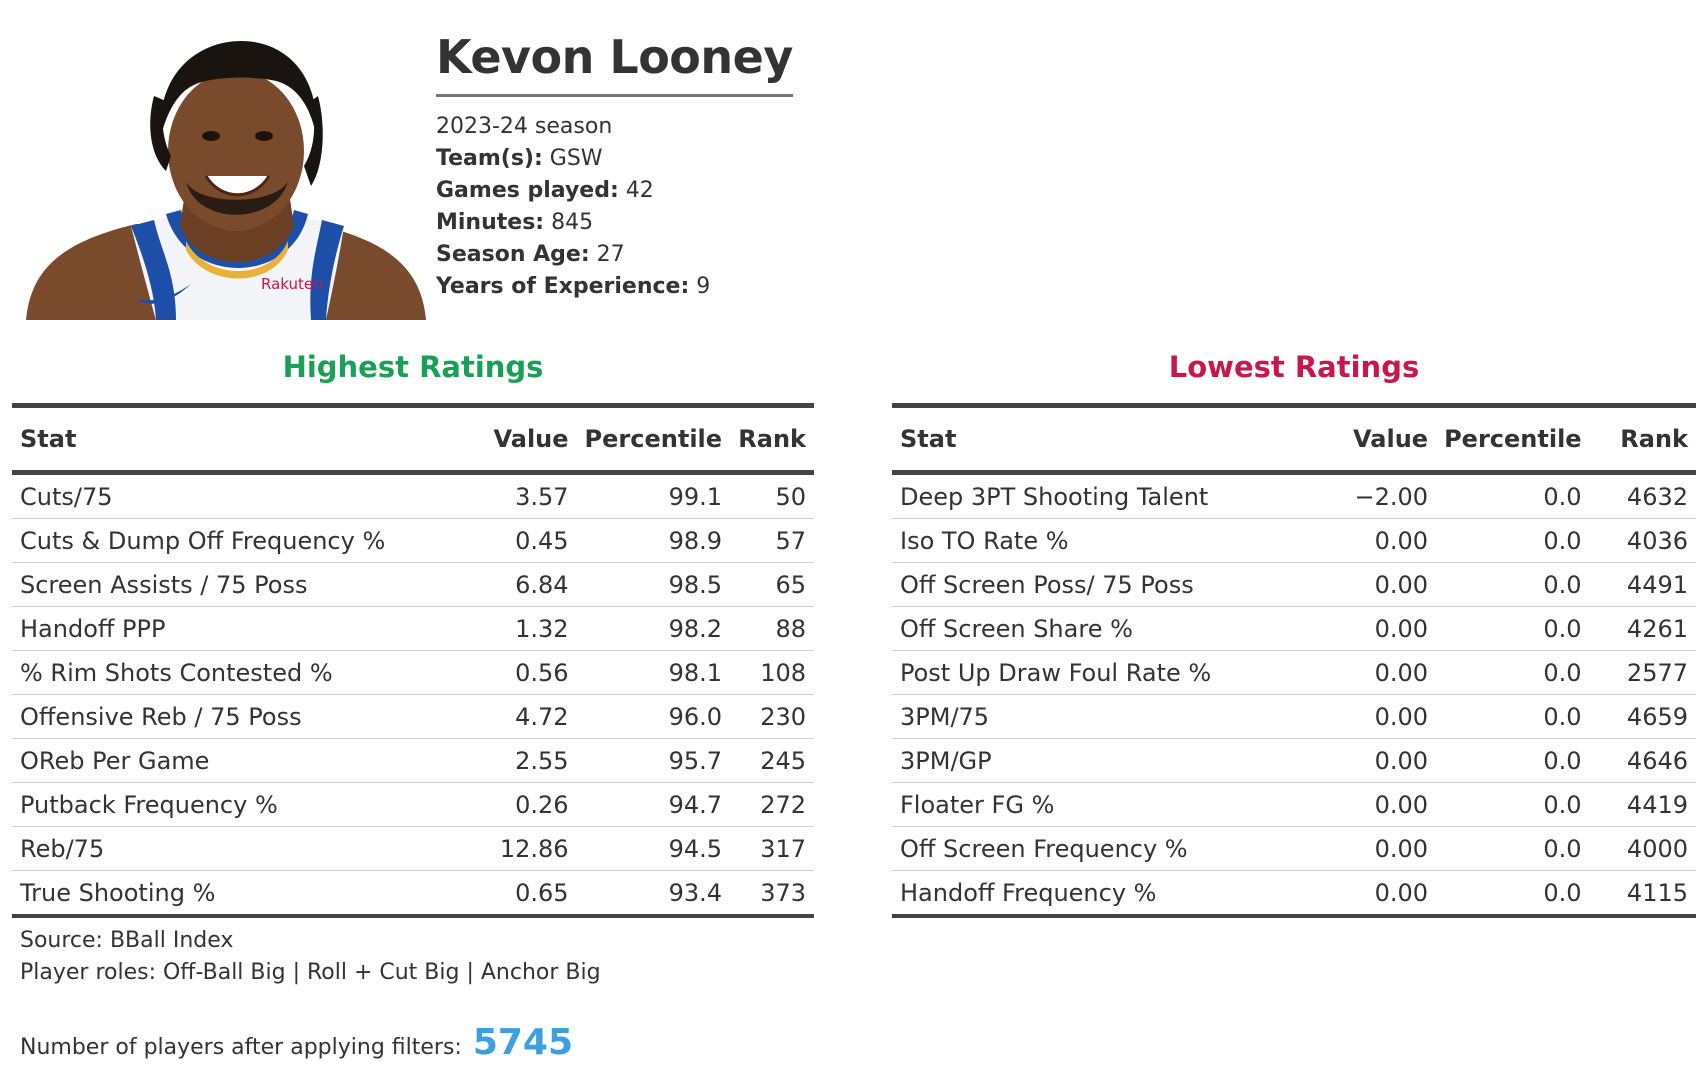 This screenshot has height=1086, width=1702. Describe the element at coordinates (1294, 540) in the screenshot. I see `table-row: Iso TO Rate % 0.00 0.0 4036` at that location.